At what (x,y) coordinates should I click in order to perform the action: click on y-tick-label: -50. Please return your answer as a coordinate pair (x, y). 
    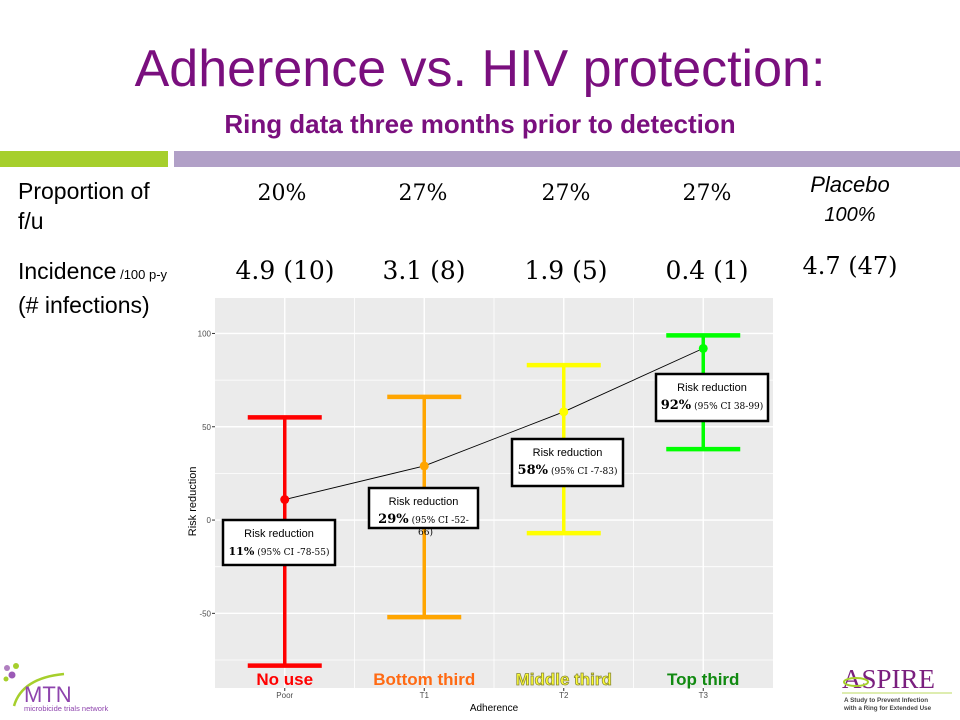
    Looking at the image, I should click on (205, 613).